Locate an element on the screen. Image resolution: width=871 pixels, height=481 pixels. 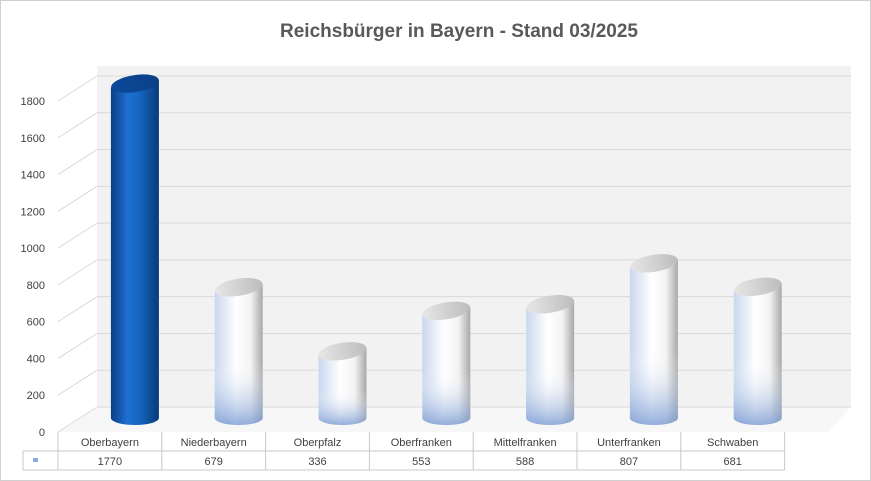
y-tick-label: 1400 is located at coordinates (33, 176).